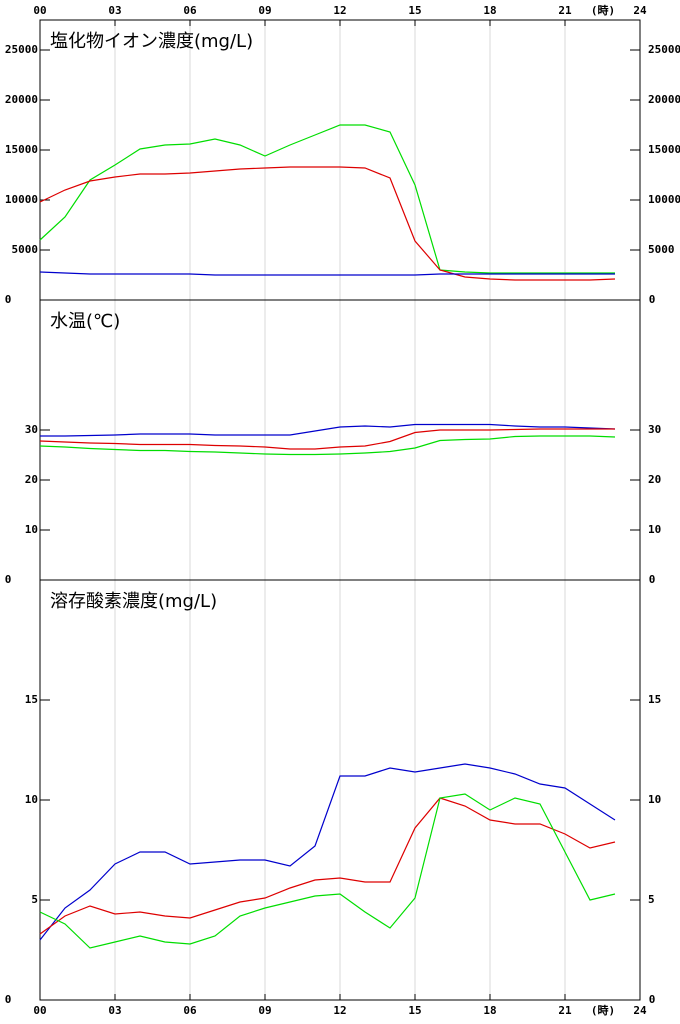 This screenshot has height=1024, width=680. I want to click on panel-title: 塩化物イオン濃度(mg/L), so click(151, 41).